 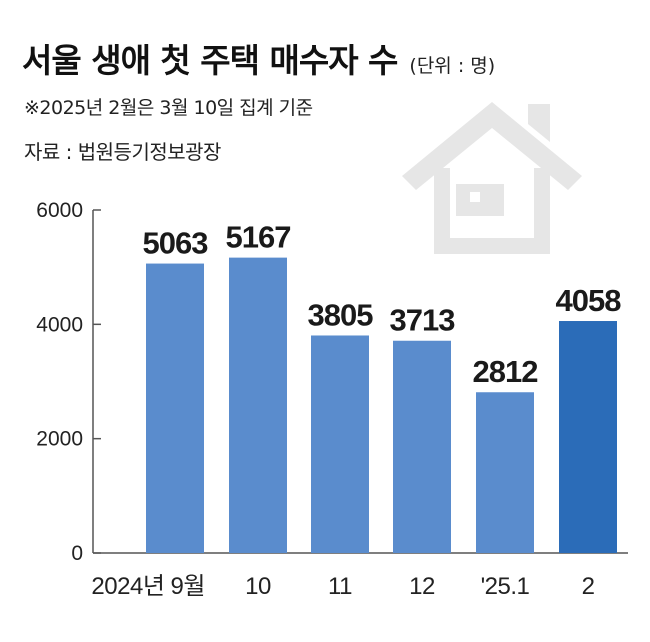 What do you see at coordinates (59, 439) in the screenshot?
I see `y-tick-label: 2000` at bounding box center [59, 439].